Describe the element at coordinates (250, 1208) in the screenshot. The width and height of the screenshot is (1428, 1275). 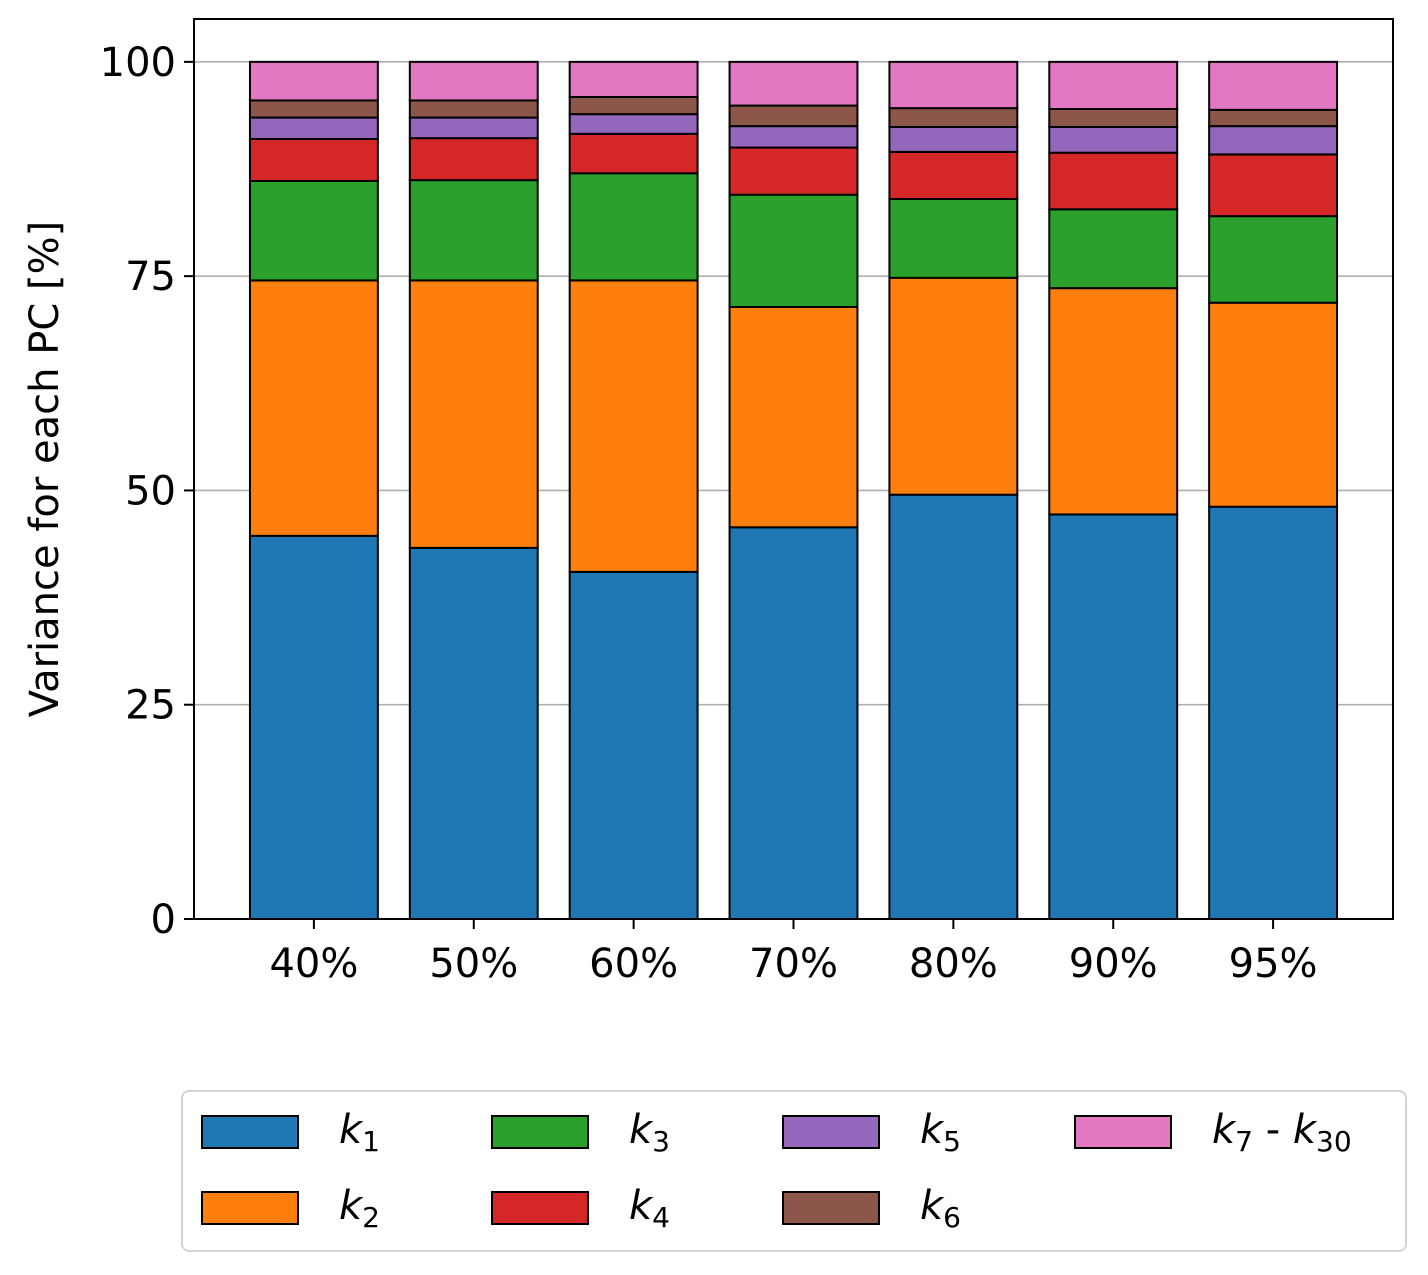
I see `legend-swatch-k2` at that location.